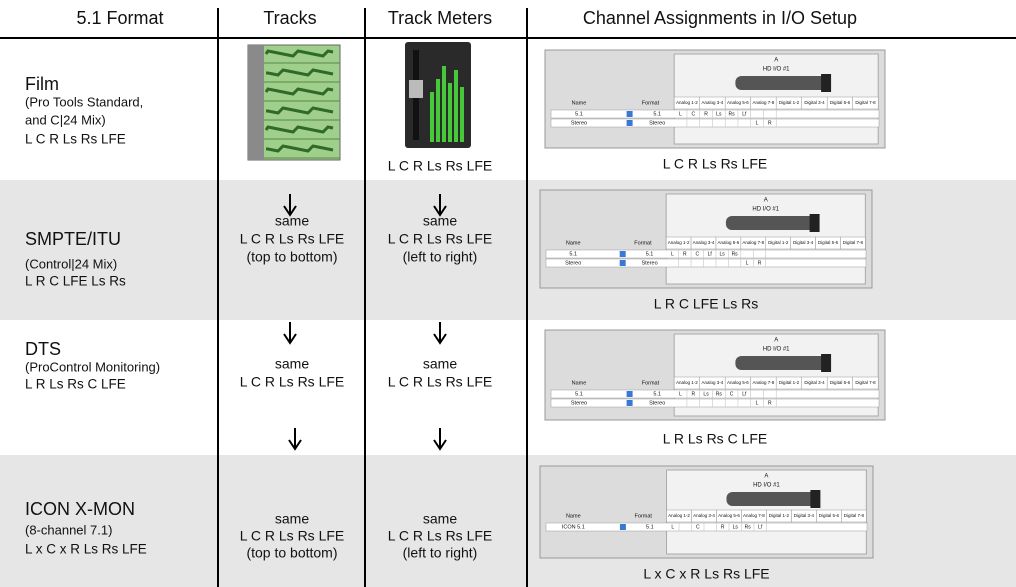  Describe the element at coordinates (75, 281) in the screenshot. I see `format-order: L R C LFE Ls Rs` at that location.